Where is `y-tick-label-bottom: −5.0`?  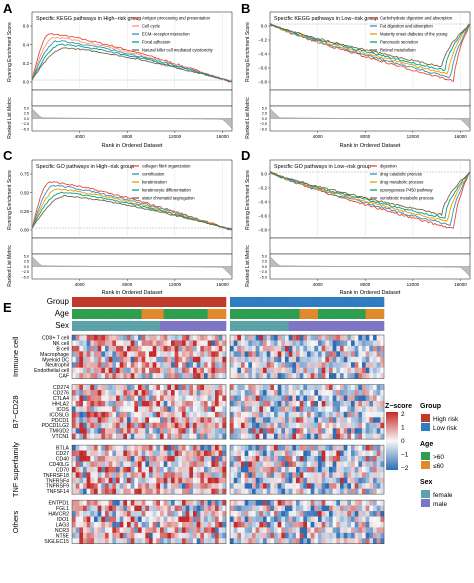
y-tick-label-bottom: −5.0 is located at coordinates (26, 277).